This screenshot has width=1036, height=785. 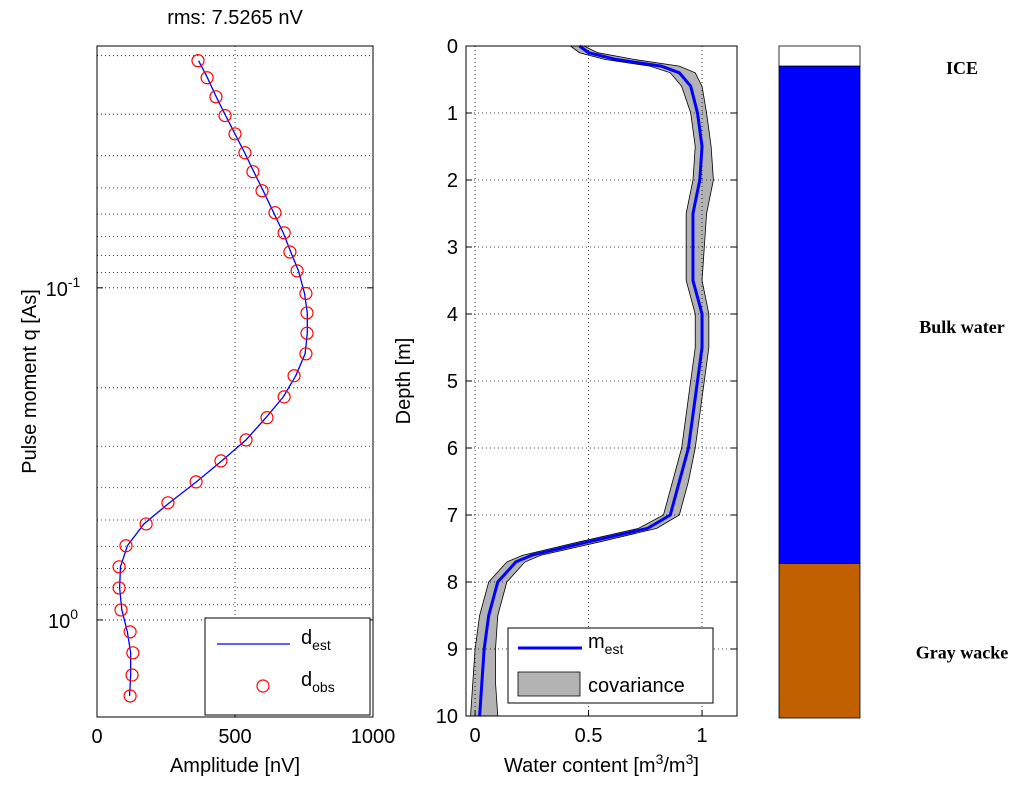 What do you see at coordinates (452, 382) in the screenshot?
I see `y-tick-label: 5` at bounding box center [452, 382].